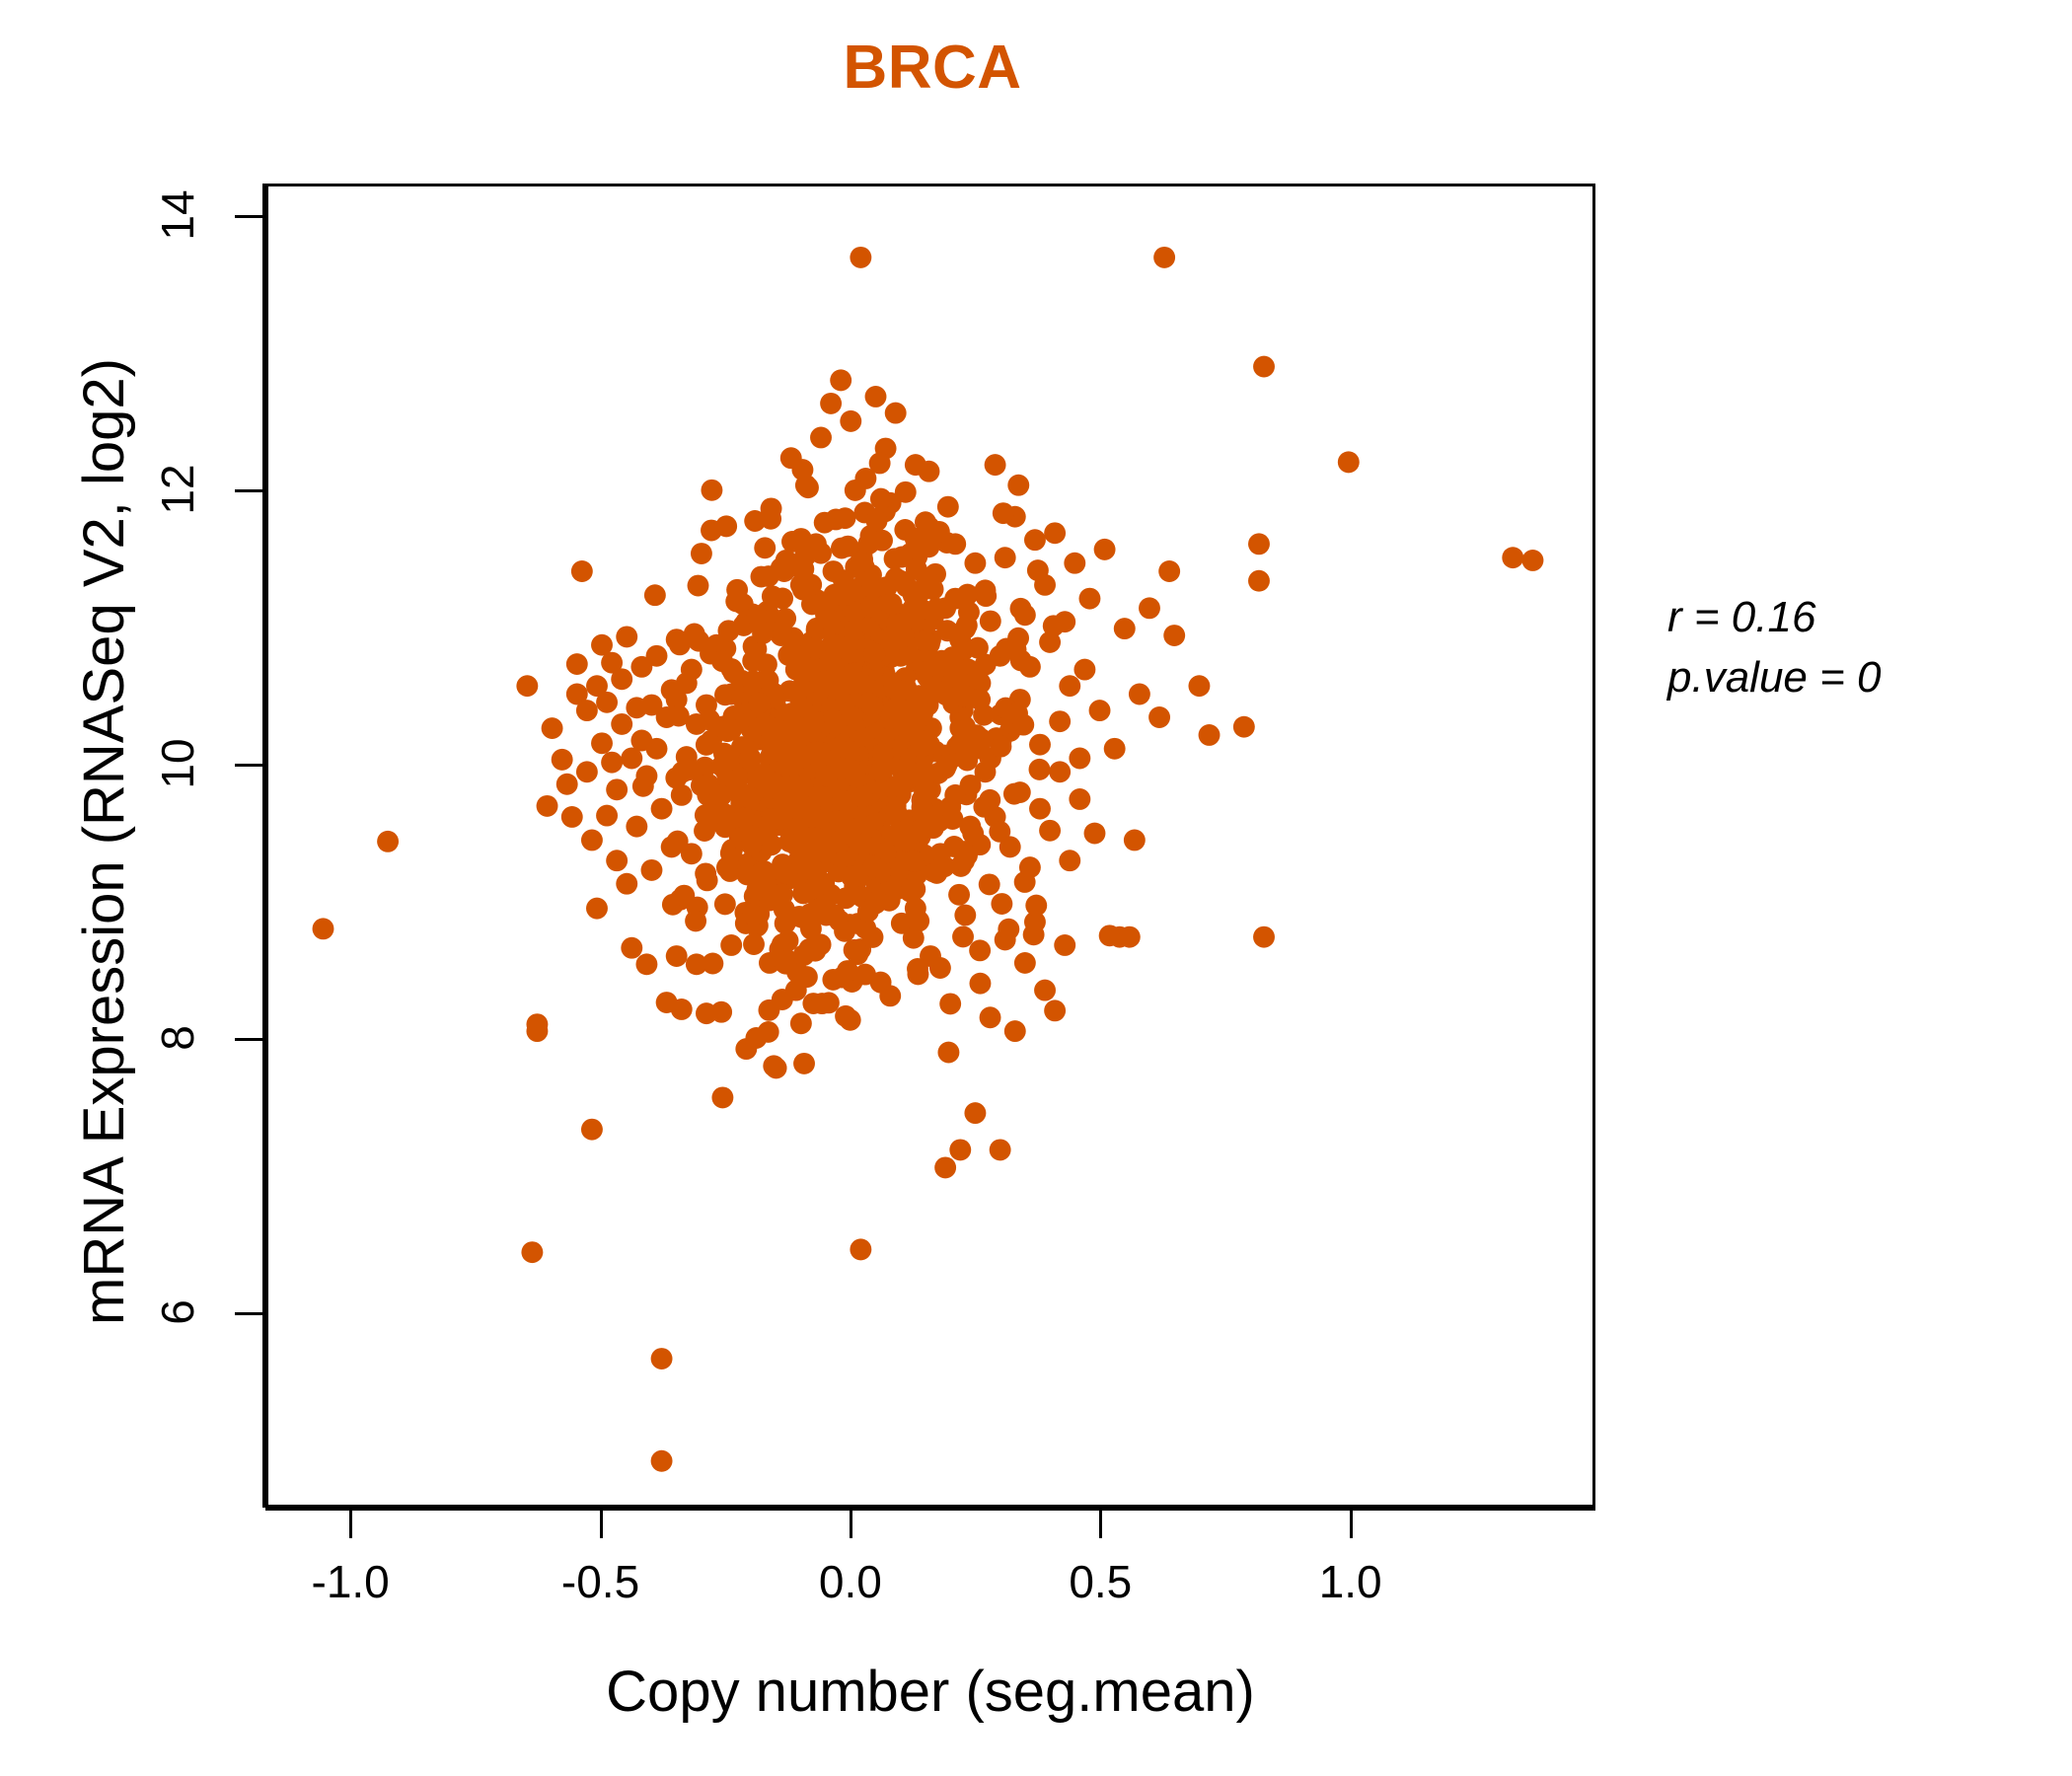 The height and width of the screenshot is (1776, 2072). I want to click on y-axis-title: mRNA Expression (RNASeq V2, log2), so click(104, 842).